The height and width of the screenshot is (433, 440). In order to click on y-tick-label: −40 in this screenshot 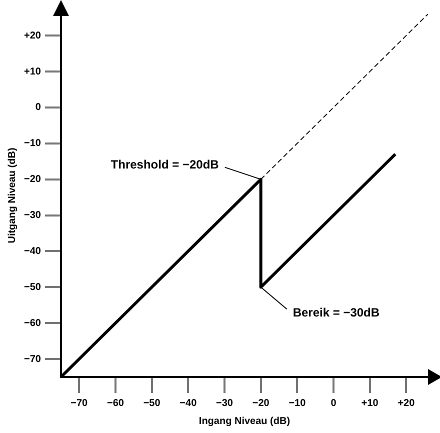, I will do `click(33, 251)`.